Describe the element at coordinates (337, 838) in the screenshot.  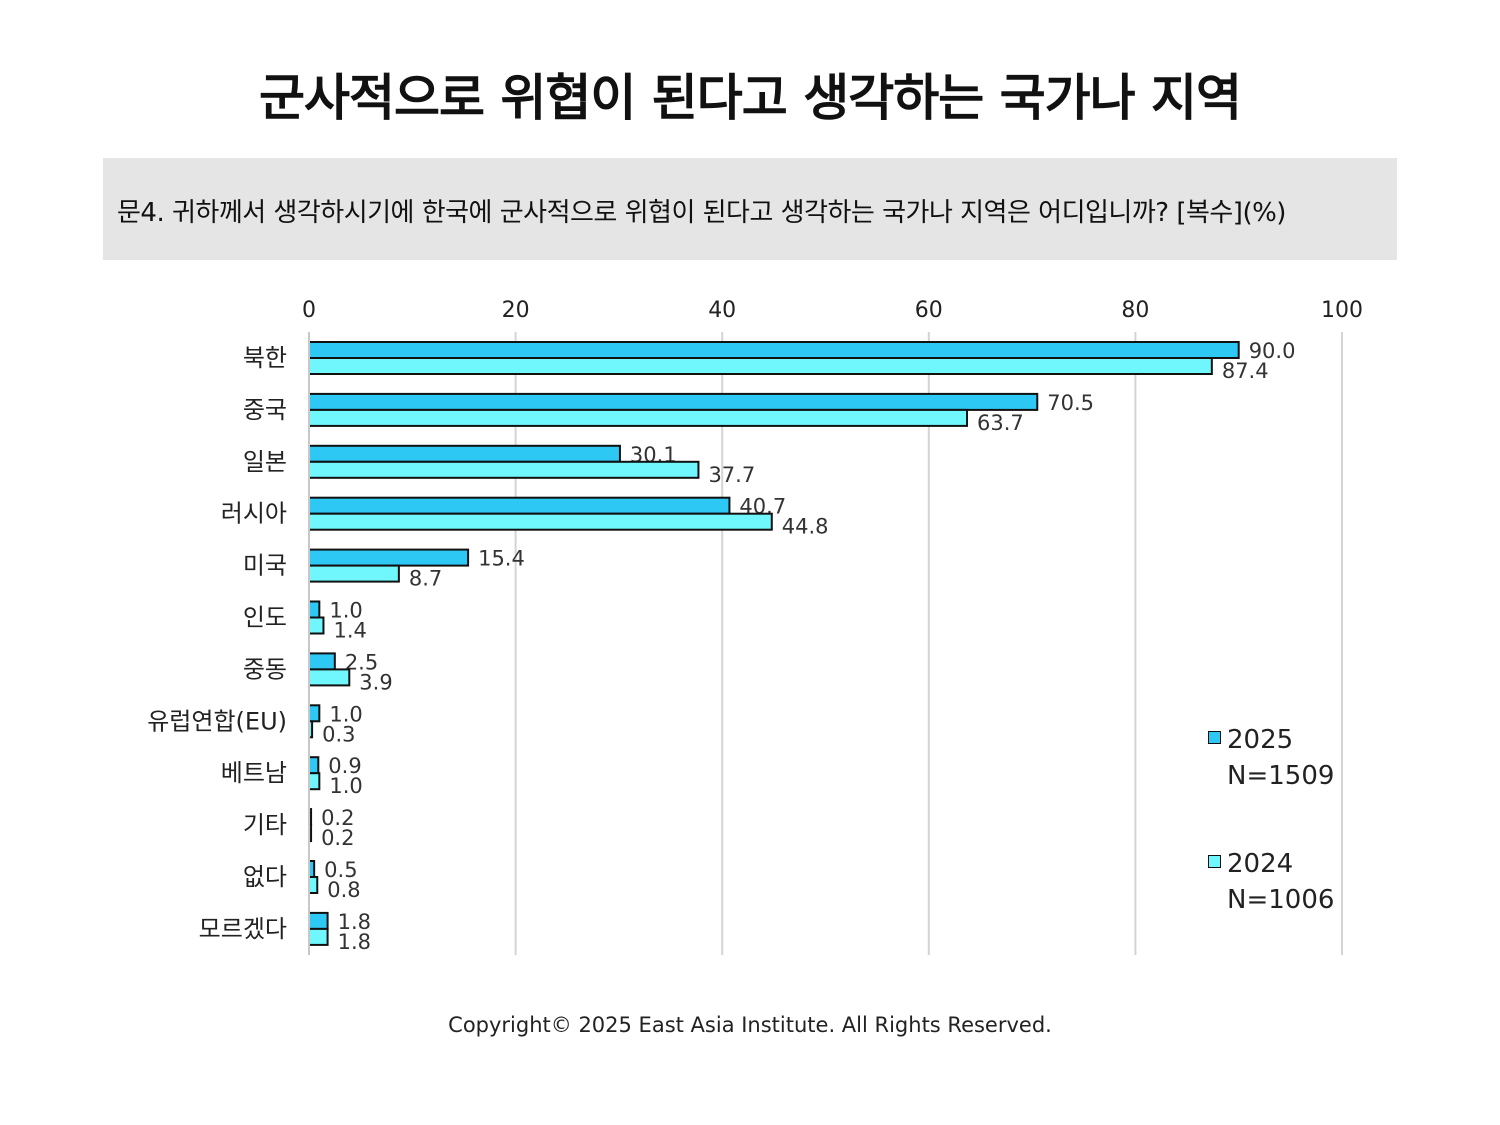
I see `data-label-2024: 0.2` at that location.